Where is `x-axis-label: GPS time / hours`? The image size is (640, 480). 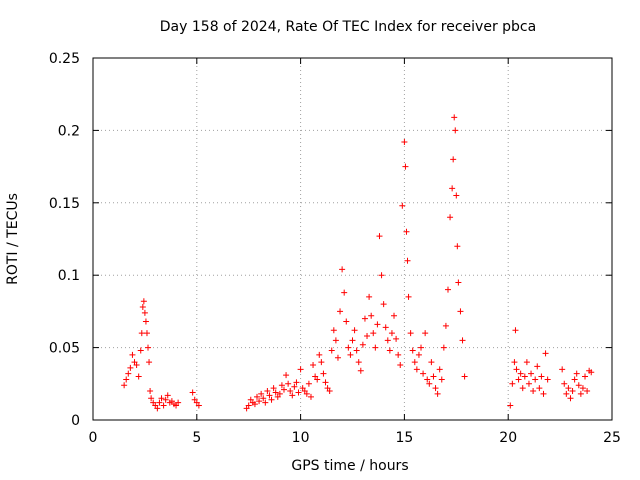
x-axis-label: GPS time / hours is located at coordinates (349, 466).